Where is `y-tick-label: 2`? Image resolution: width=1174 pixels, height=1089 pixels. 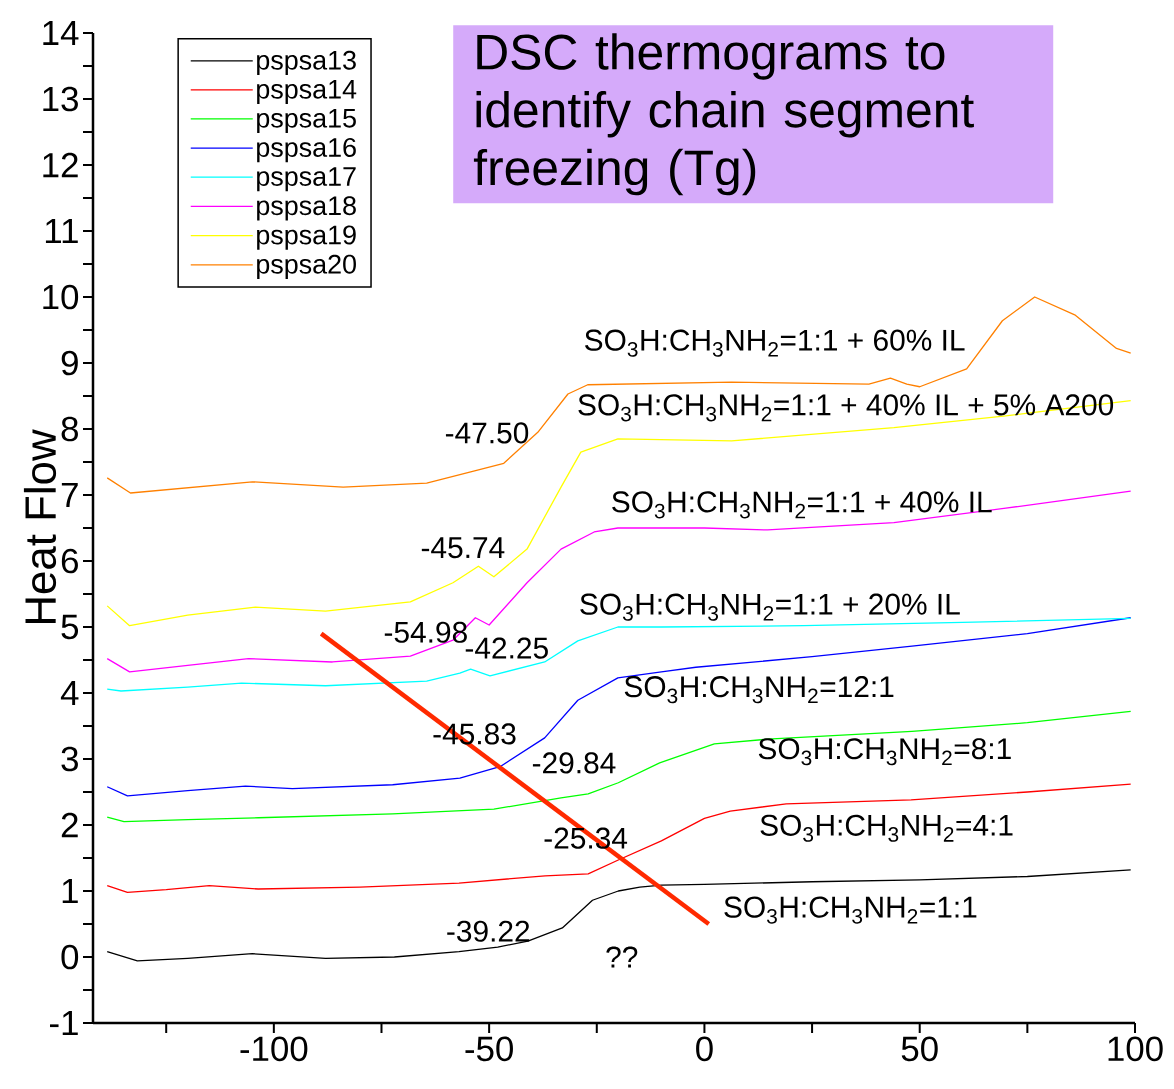 y-tick-label: 2 is located at coordinates (69, 825).